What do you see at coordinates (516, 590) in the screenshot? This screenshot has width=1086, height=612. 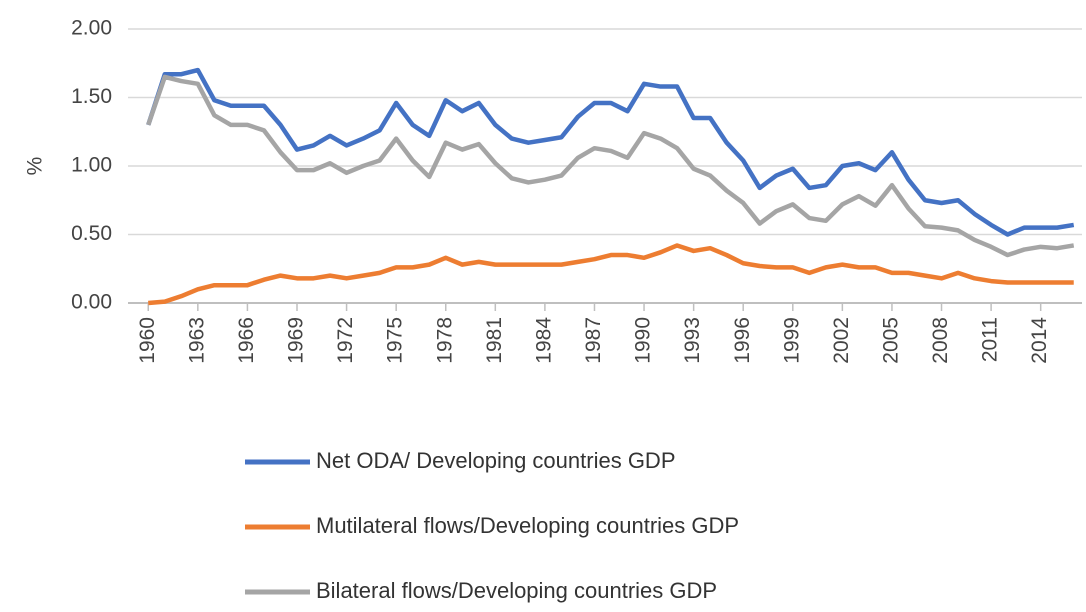 I see `legend-label: Bilateral flows/Developing countries GDP` at bounding box center [516, 590].